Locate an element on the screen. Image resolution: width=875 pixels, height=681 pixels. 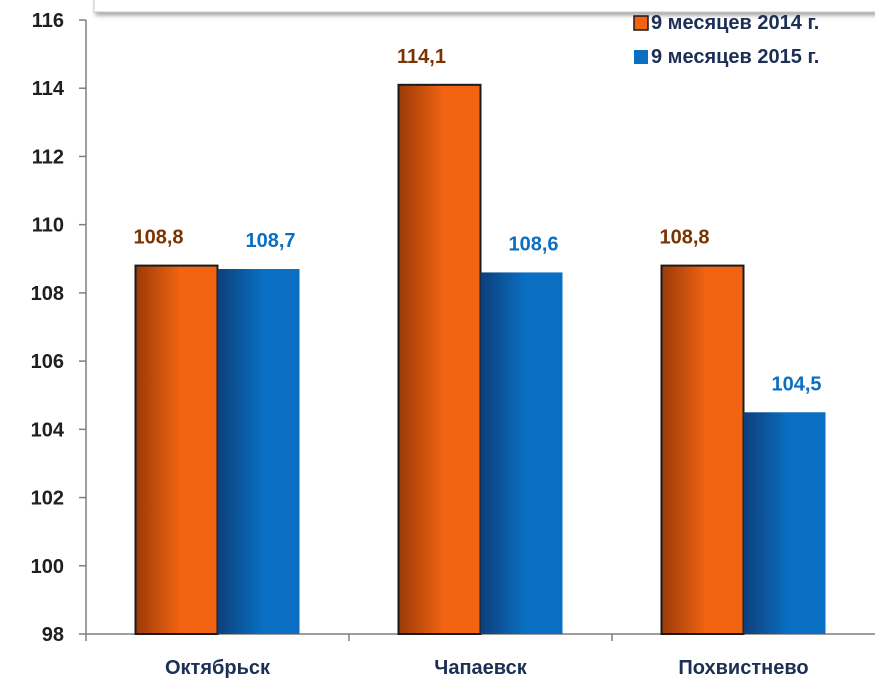
x-category-label: Чапаевск is located at coordinates (480, 668).